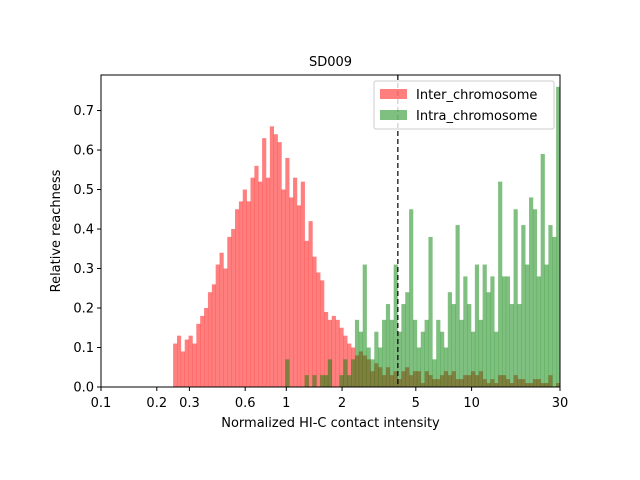  What do you see at coordinates (393, 94) in the screenshot?
I see `legend-swatch-inter-chromosome` at bounding box center [393, 94].